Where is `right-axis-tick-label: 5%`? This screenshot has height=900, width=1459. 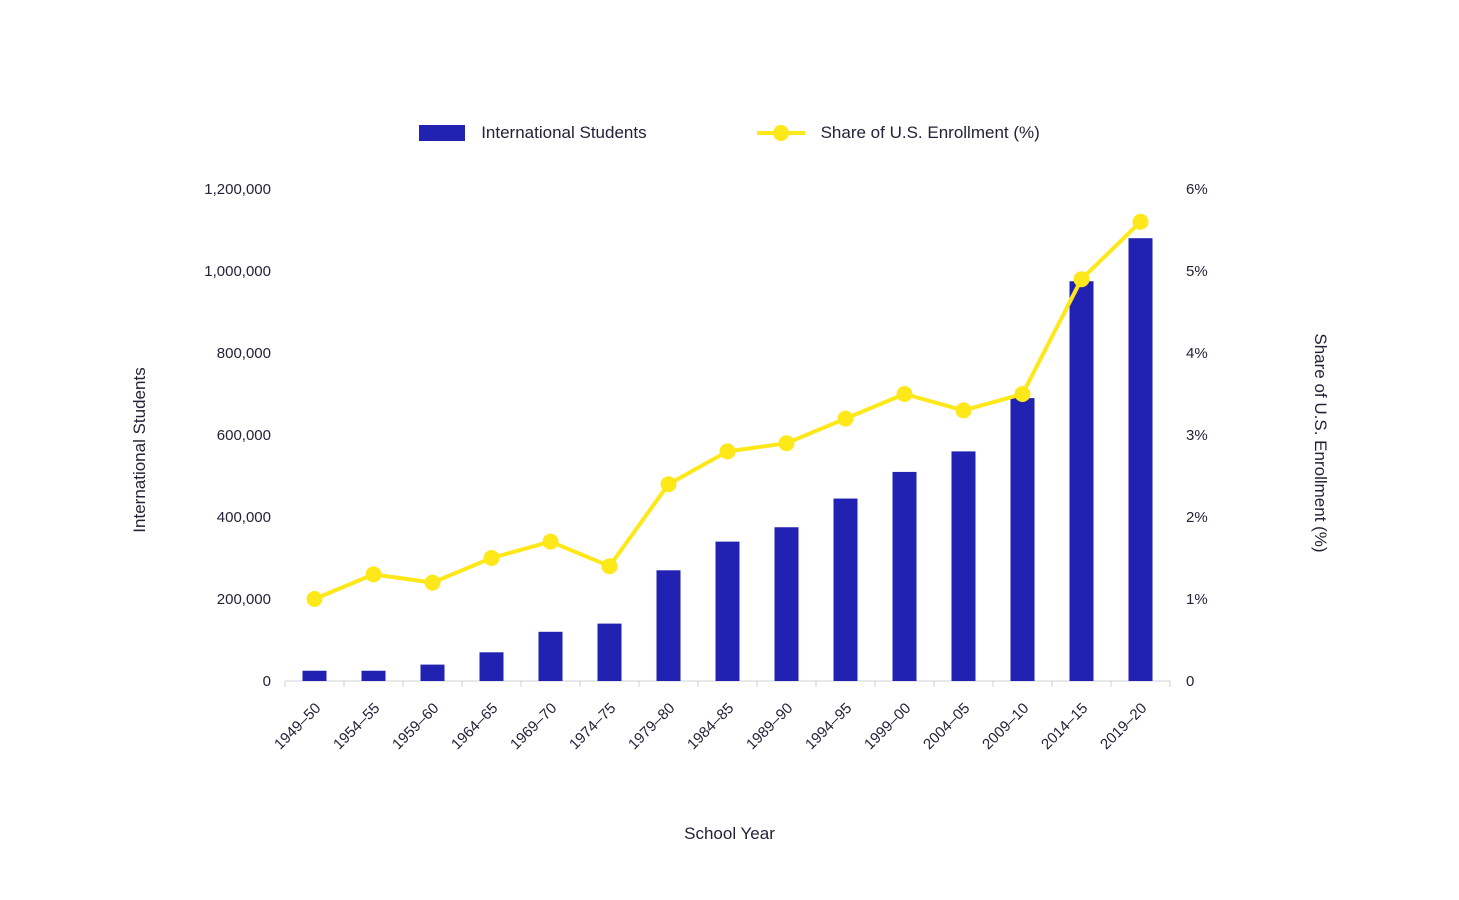
right-axis-tick-label: 5% is located at coordinates (1197, 271).